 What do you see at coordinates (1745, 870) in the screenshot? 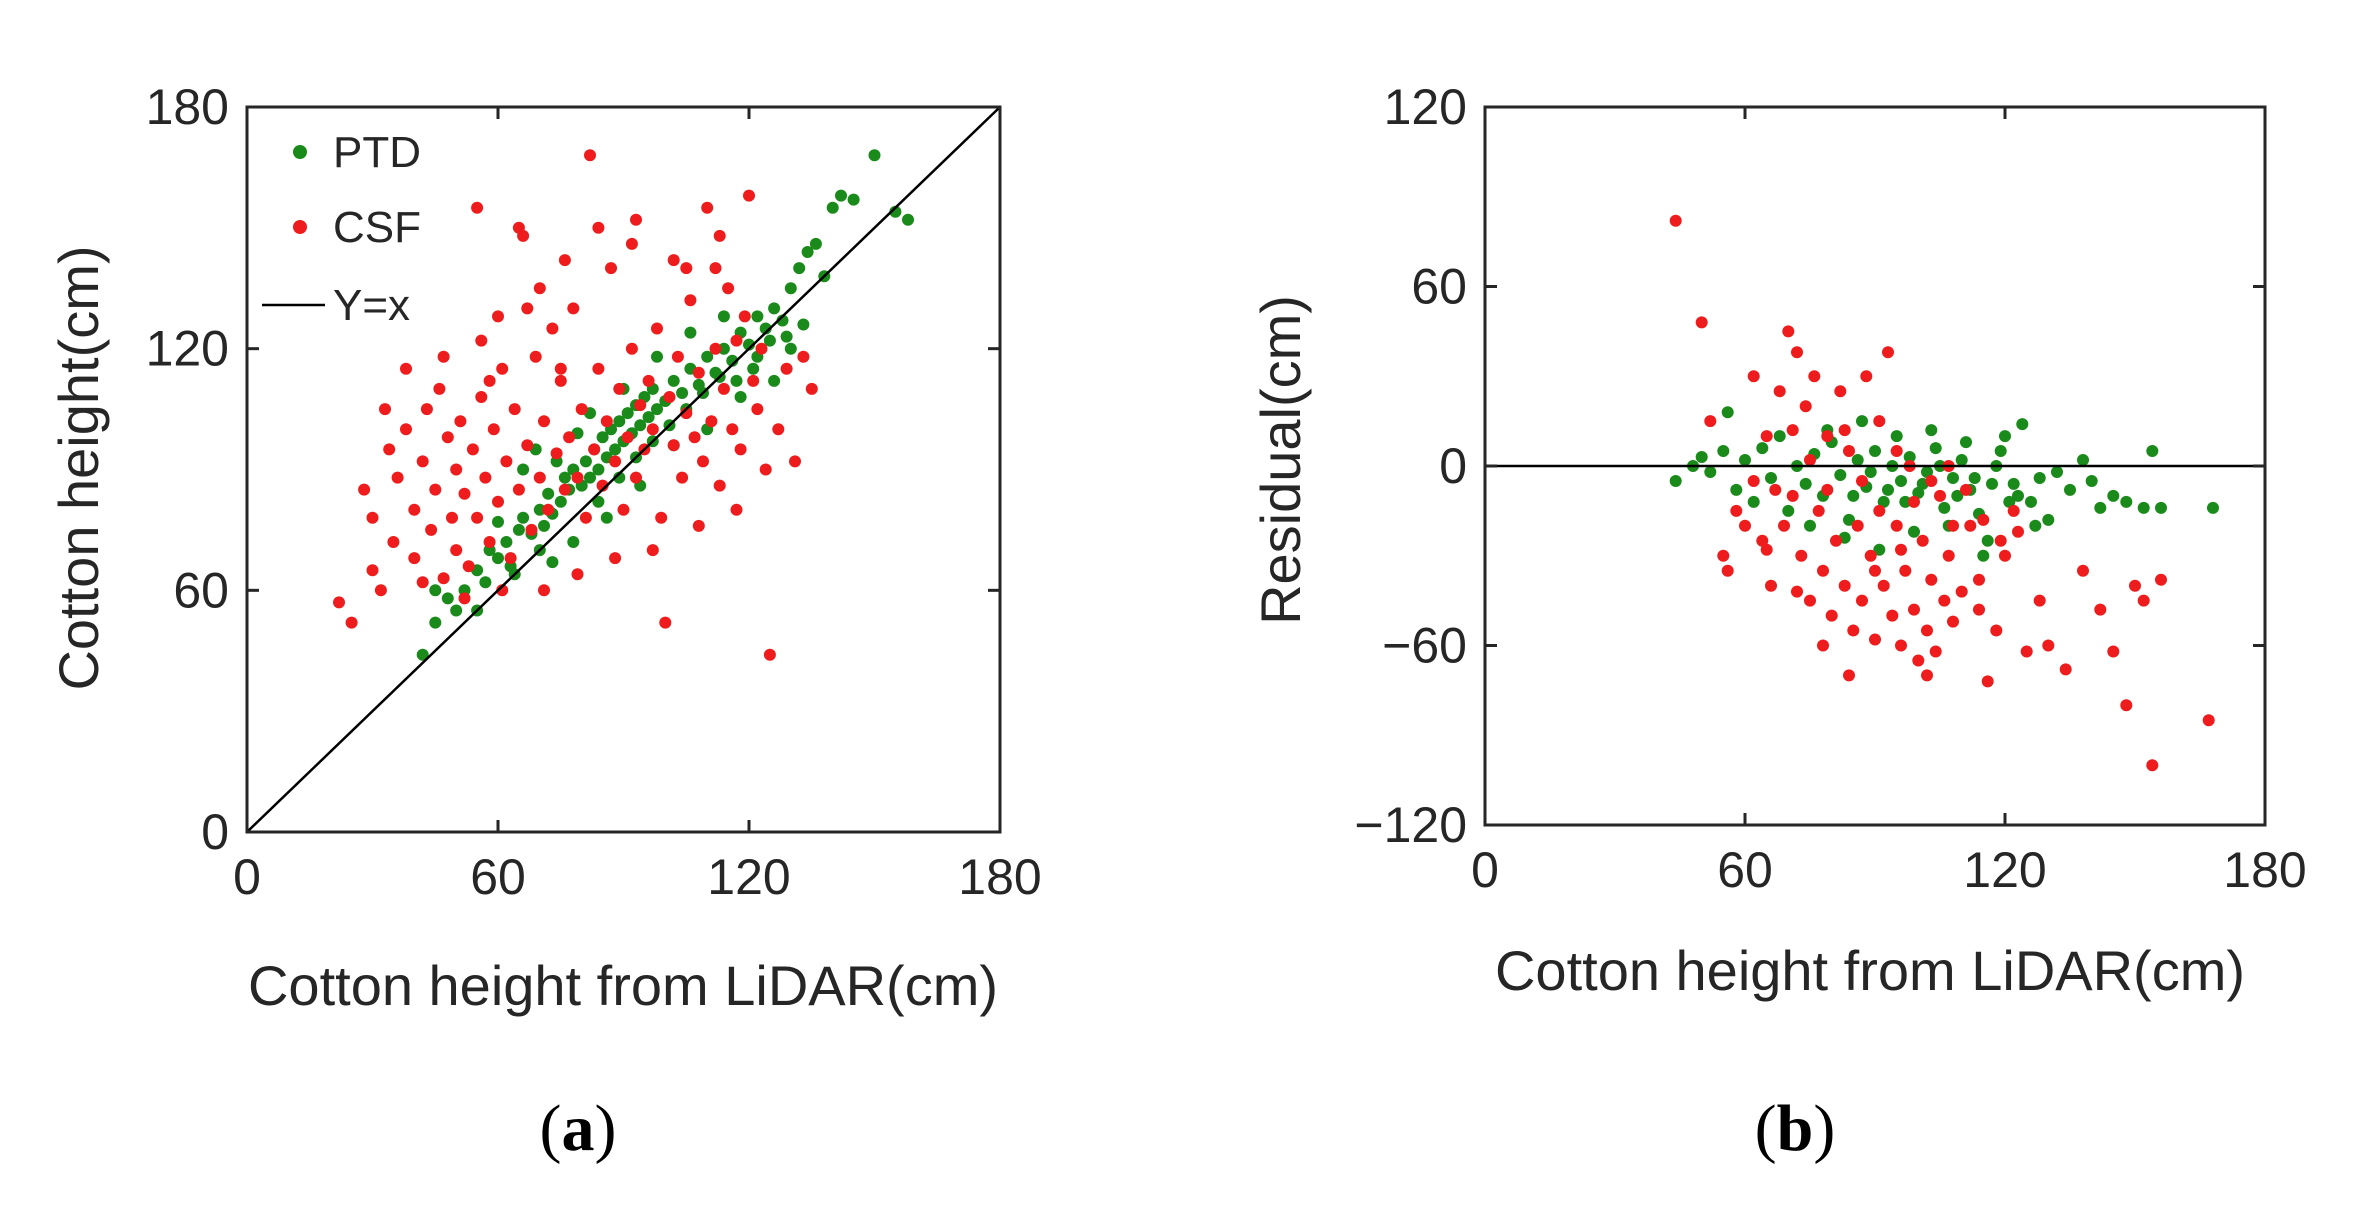
I see `x-tick-label: 60` at bounding box center [1745, 870].